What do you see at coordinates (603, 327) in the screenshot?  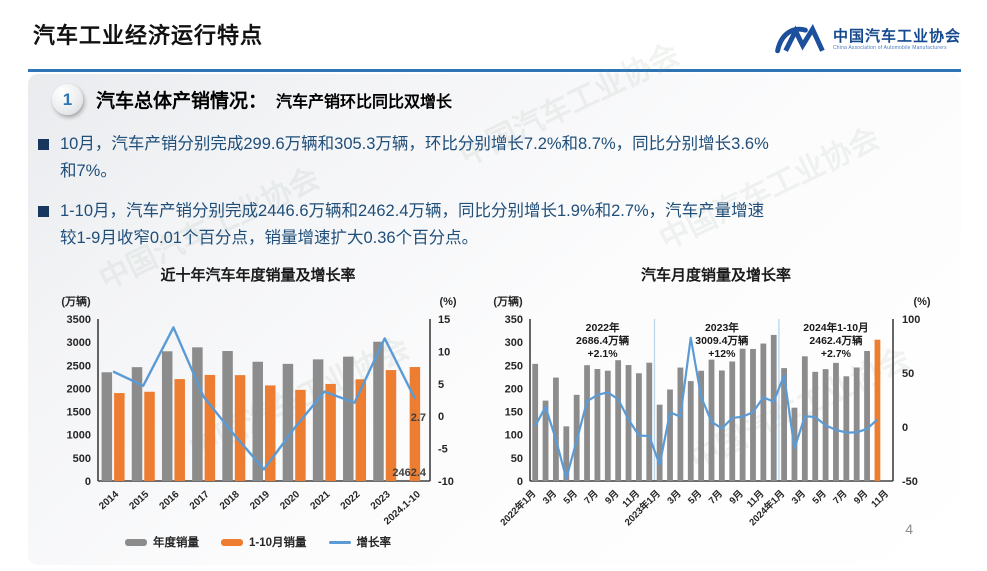 I see `svg-text: 2022年` at bounding box center [603, 327].